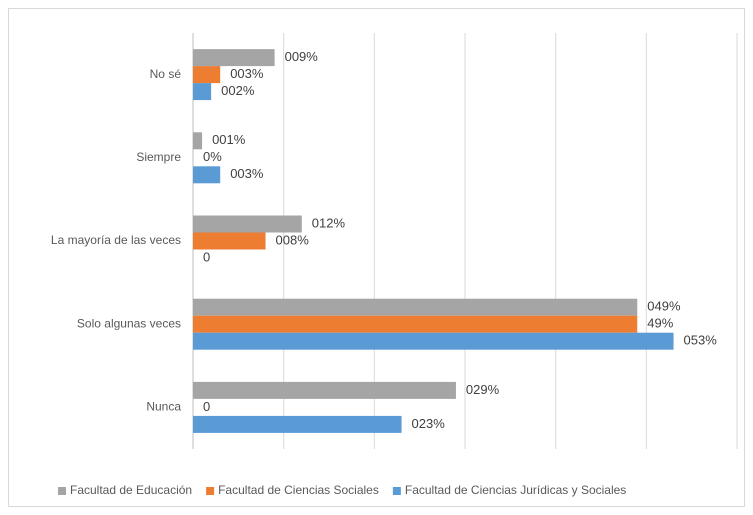 The height and width of the screenshot is (515, 753). I want to click on y-tick-label: Solo algunas veces, so click(129, 323).